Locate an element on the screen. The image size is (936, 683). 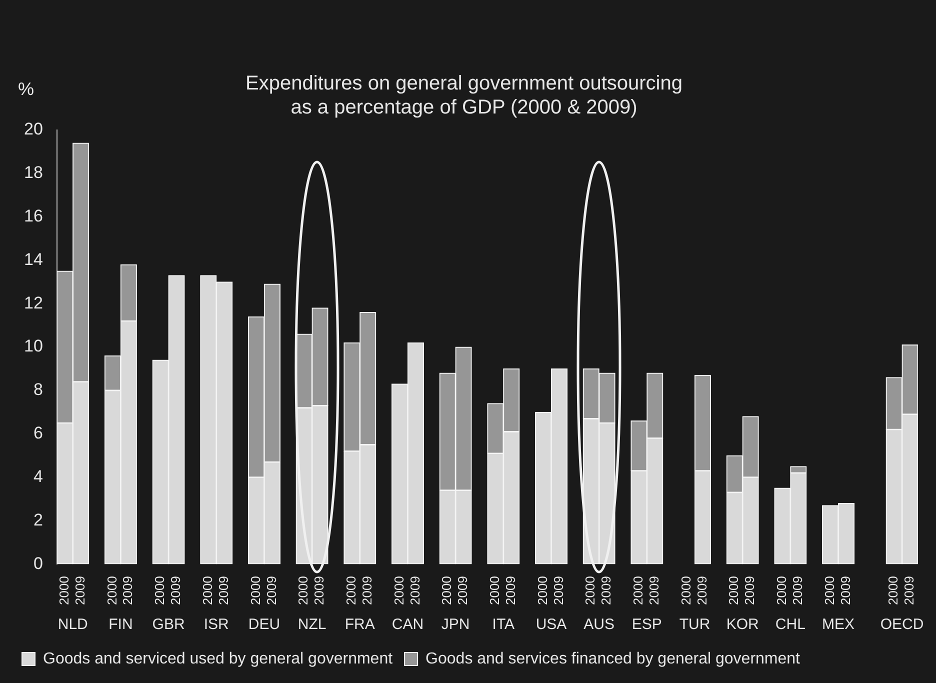
y-tick-label: 18 is located at coordinates (33, 172).